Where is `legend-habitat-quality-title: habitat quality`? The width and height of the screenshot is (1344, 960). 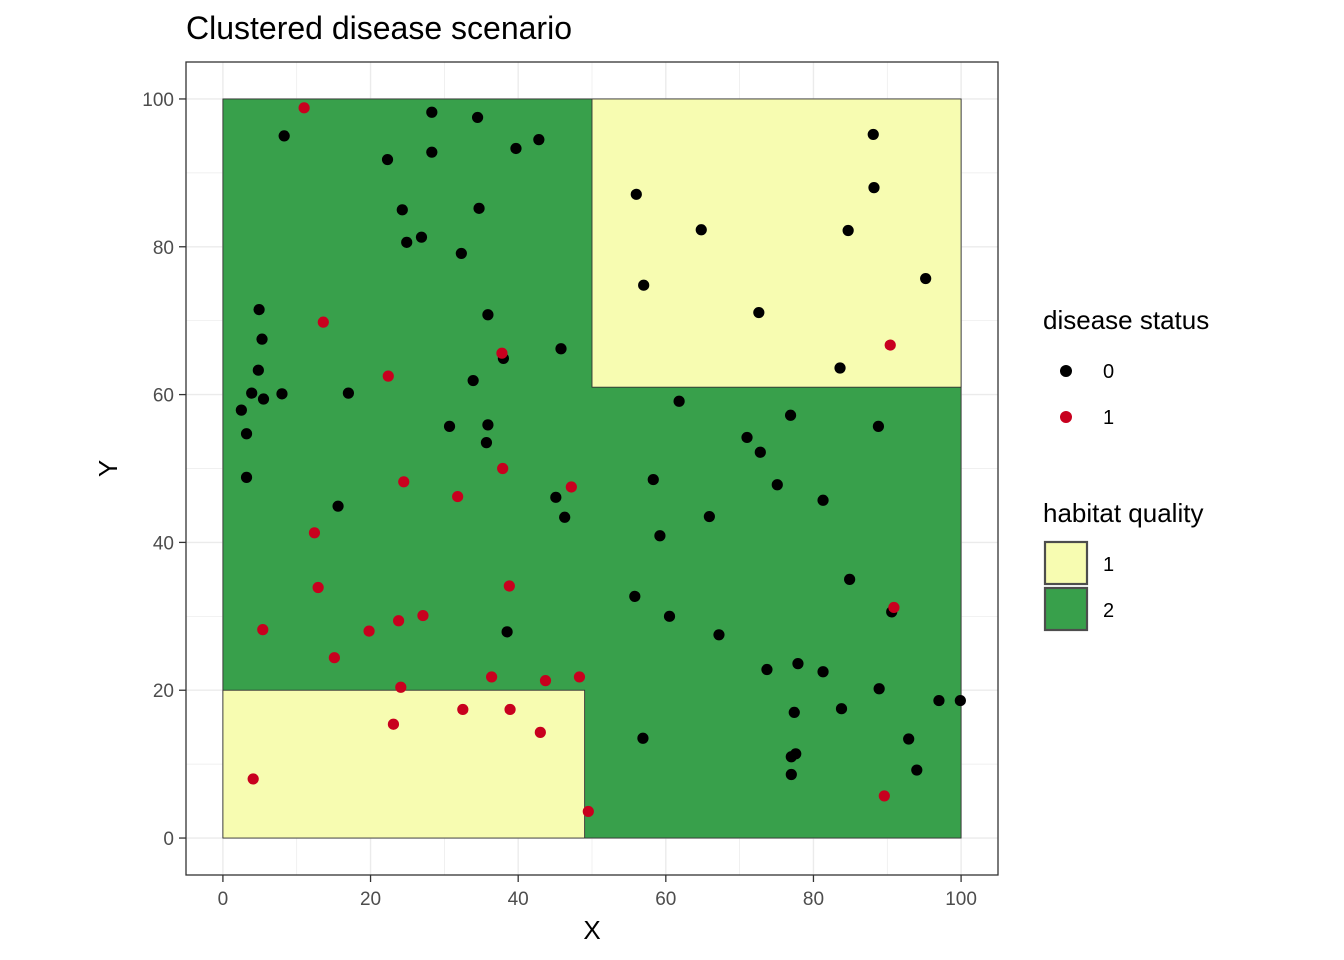 legend-habitat-quality-title: habitat quality is located at coordinates (1123, 513).